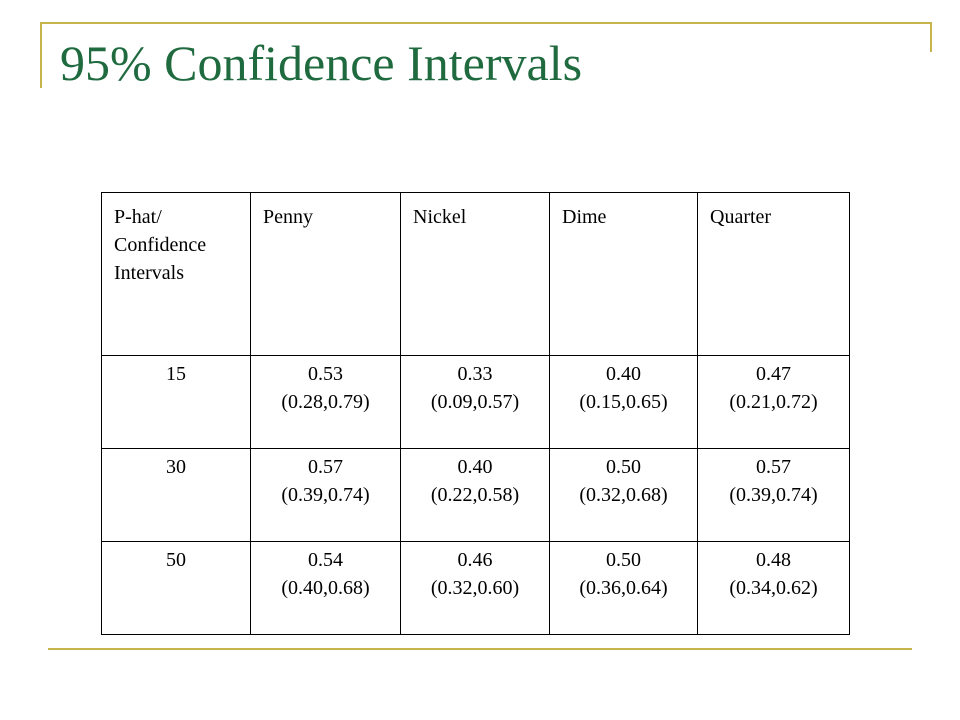  I want to click on row-label-cell: 15, so click(176, 402).